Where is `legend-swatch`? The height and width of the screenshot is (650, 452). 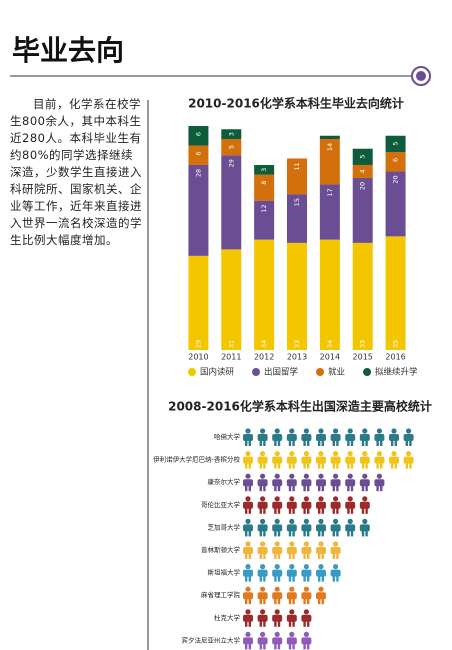 legend-swatch is located at coordinates (367, 372).